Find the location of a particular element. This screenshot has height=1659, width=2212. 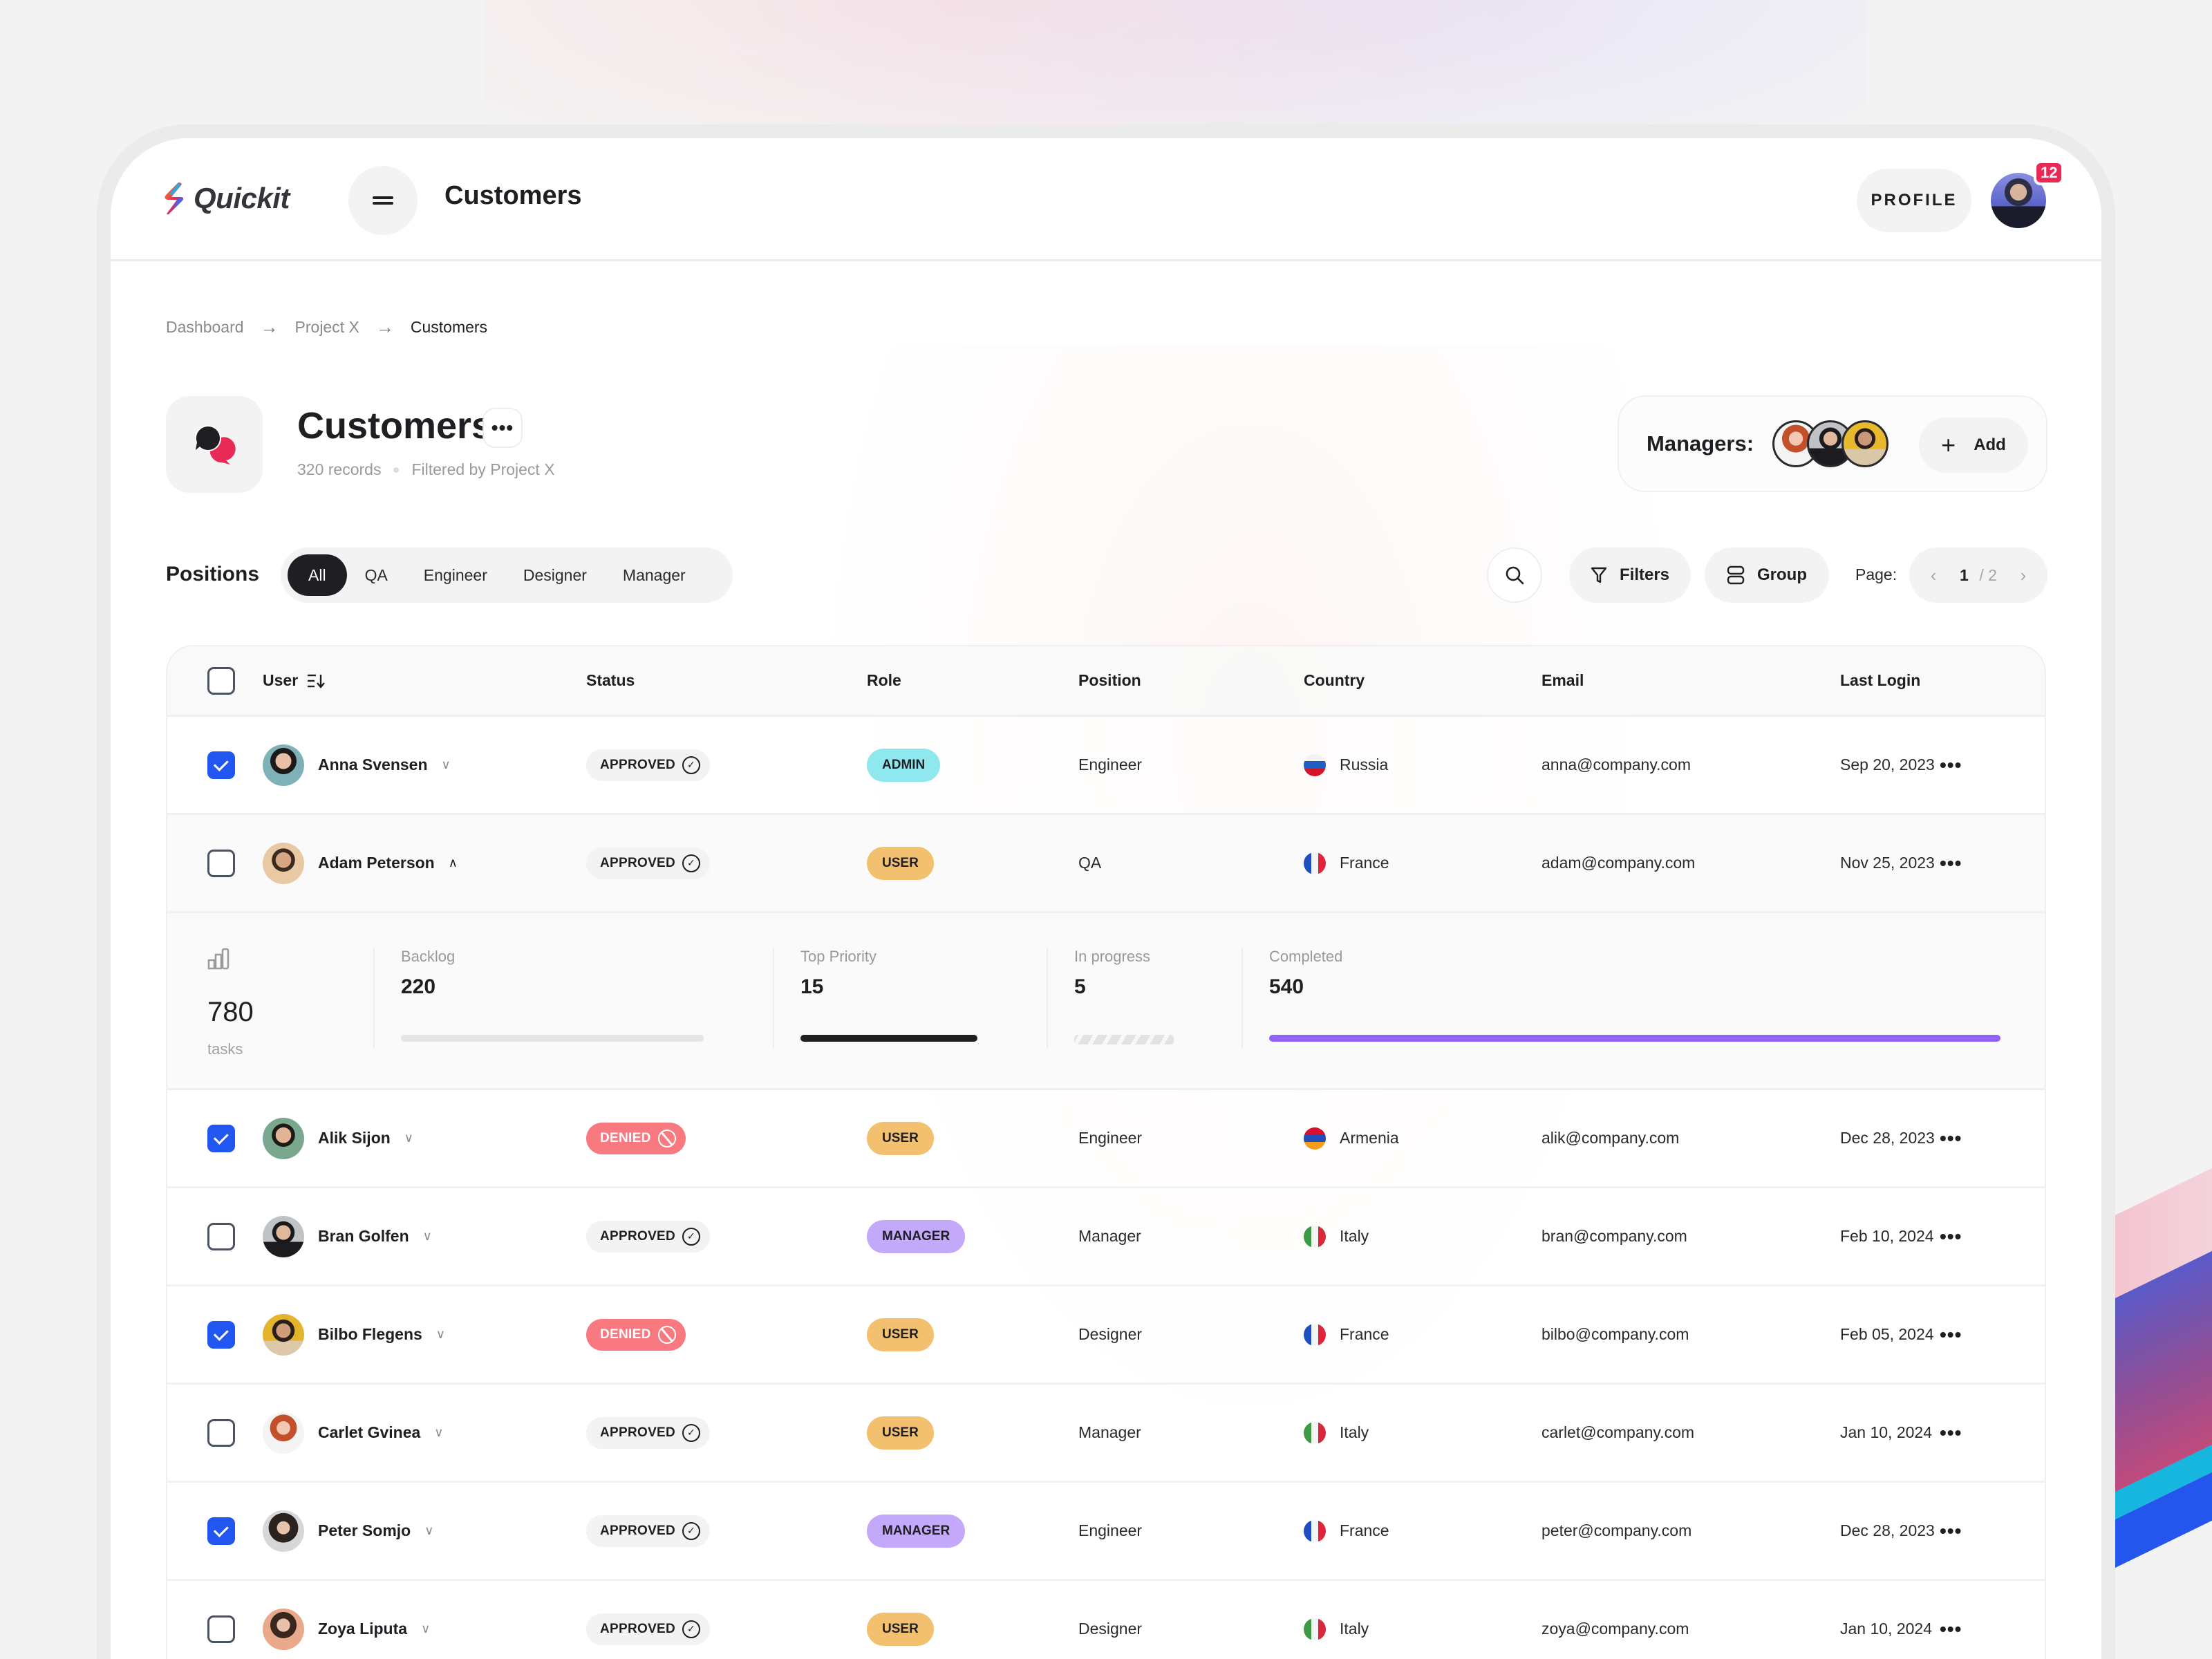

group-button: Group is located at coordinates (1767, 575).